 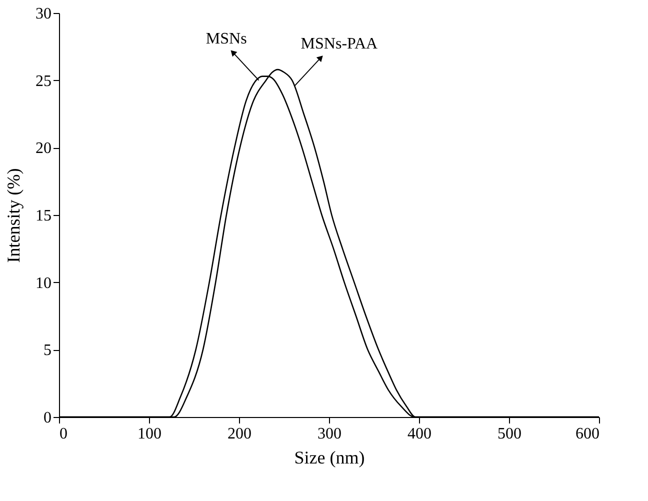 I want to click on x-tick-label: 400, so click(x=420, y=434).